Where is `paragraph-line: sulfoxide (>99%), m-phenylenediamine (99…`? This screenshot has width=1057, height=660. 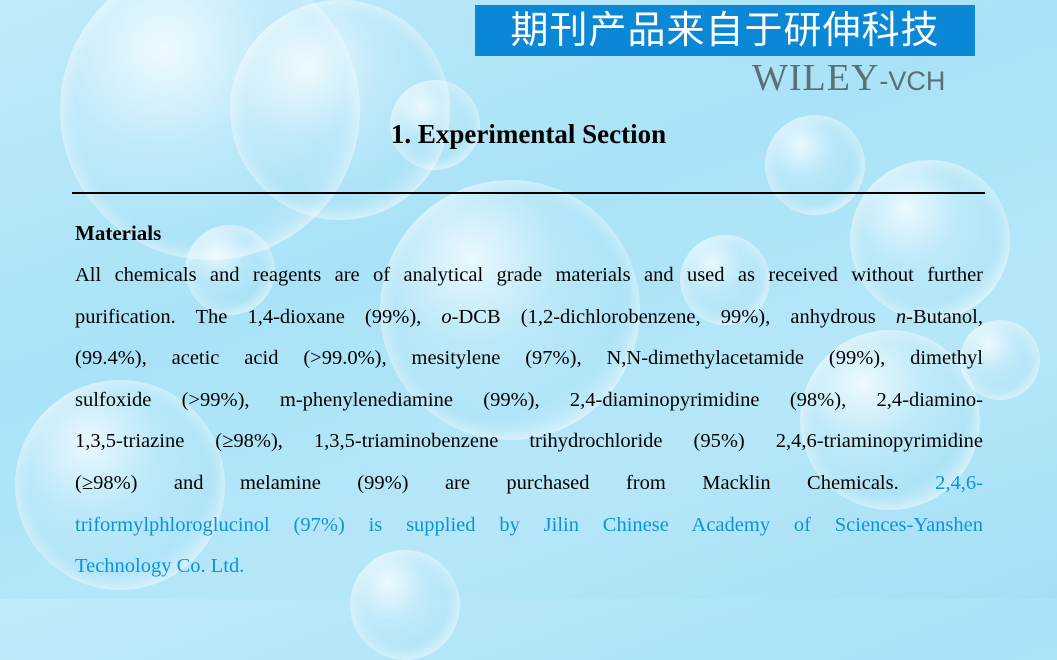 paragraph-line: sulfoxide (>99%), m-phenylenediamine (99… is located at coordinates (529, 408).